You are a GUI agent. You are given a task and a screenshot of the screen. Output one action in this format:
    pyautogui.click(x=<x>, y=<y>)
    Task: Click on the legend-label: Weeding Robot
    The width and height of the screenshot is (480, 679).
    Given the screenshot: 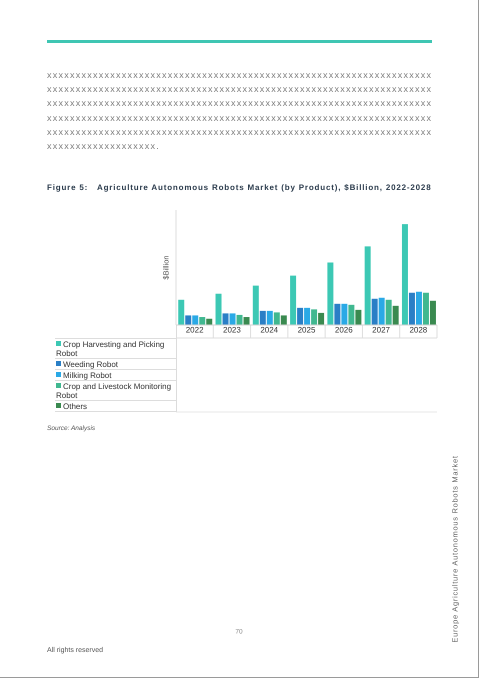 What is the action you would take?
    pyautogui.click(x=115, y=364)
    